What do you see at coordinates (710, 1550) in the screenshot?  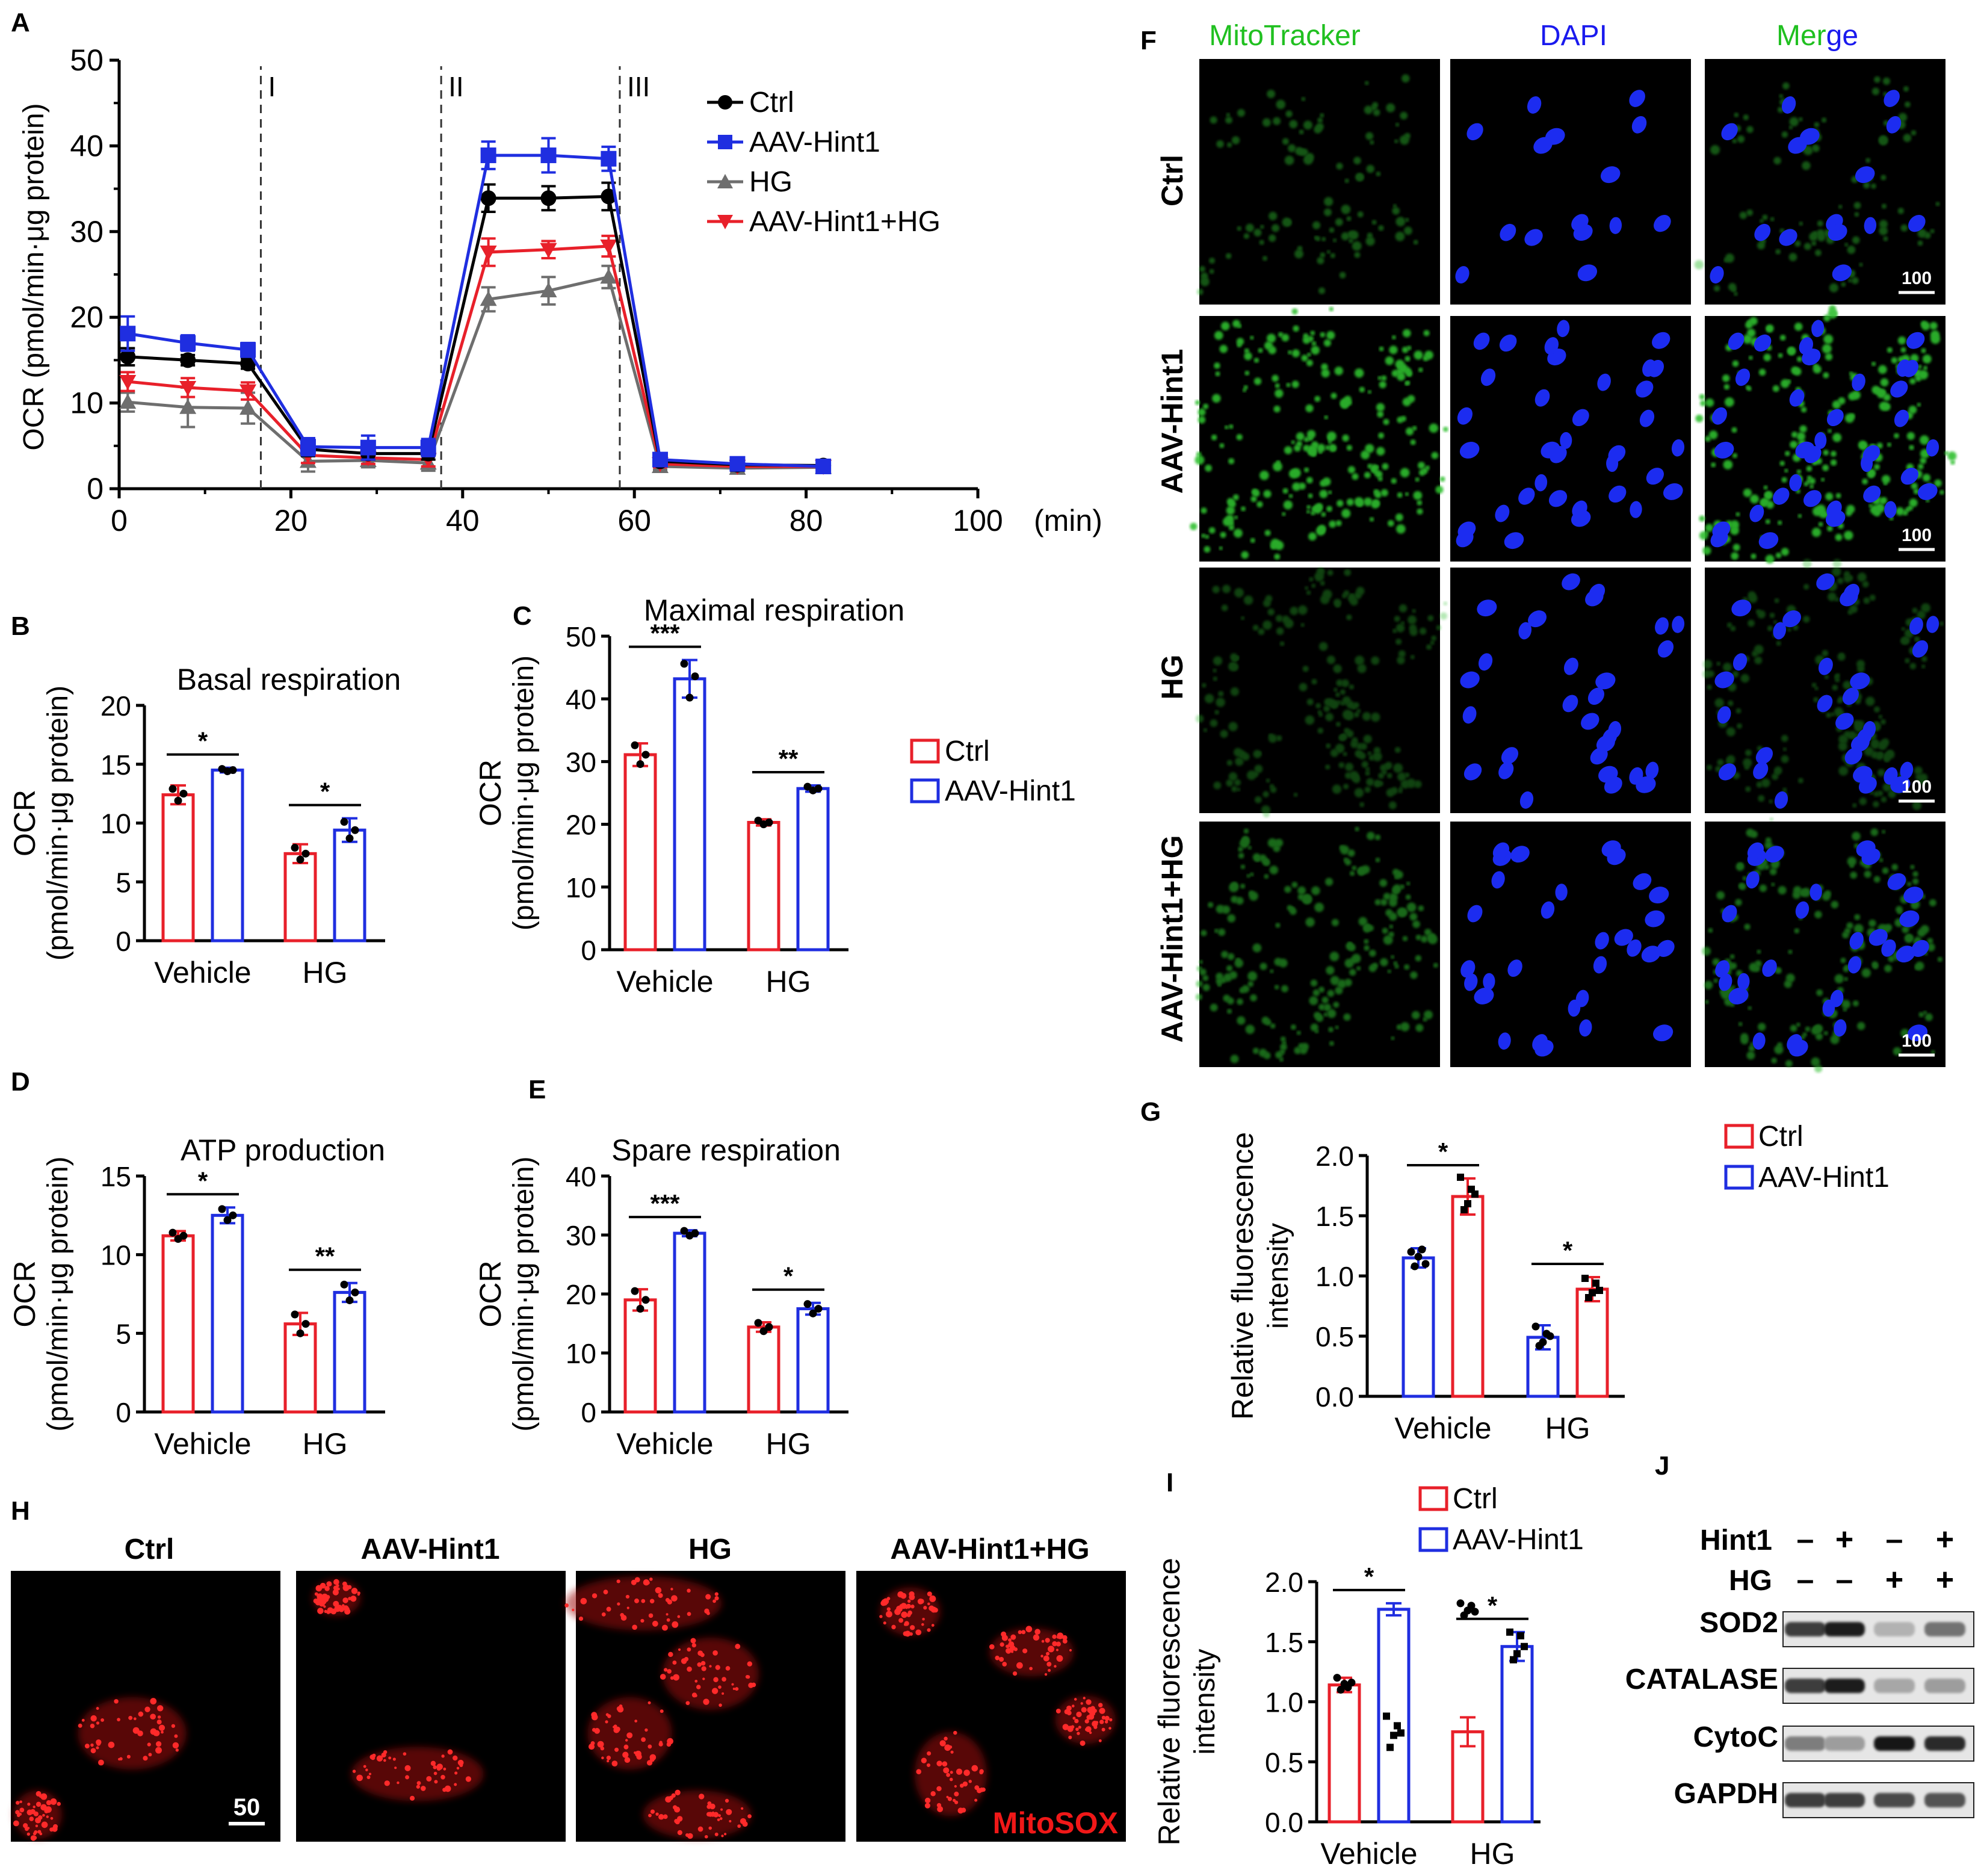 I see `h-label-hg: HG` at bounding box center [710, 1550].